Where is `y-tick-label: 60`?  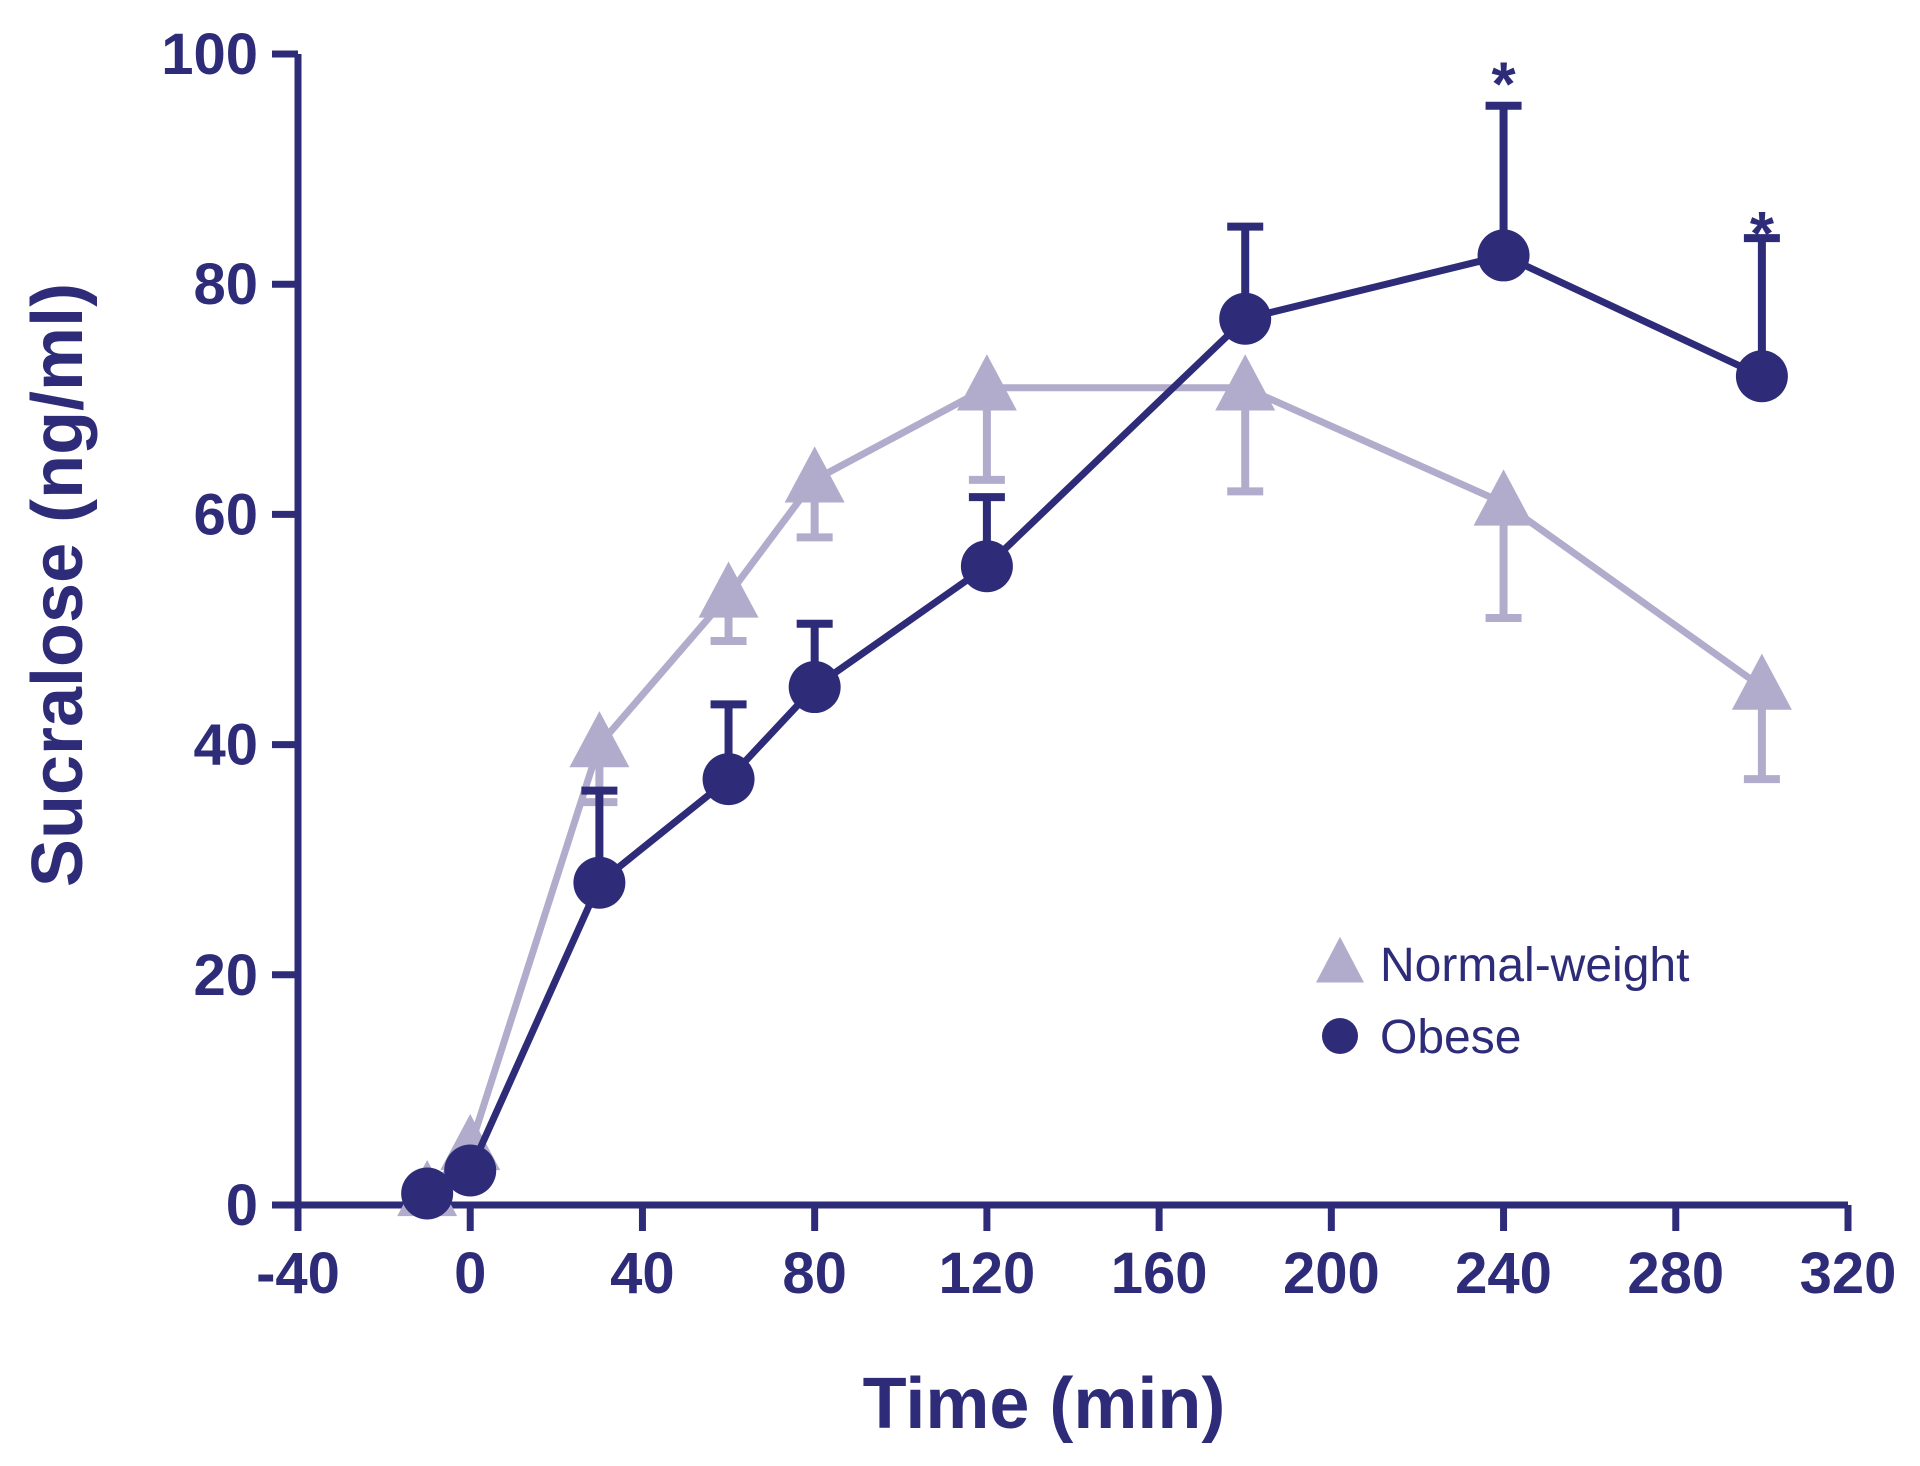
y-tick-label: 60 is located at coordinates (225, 514).